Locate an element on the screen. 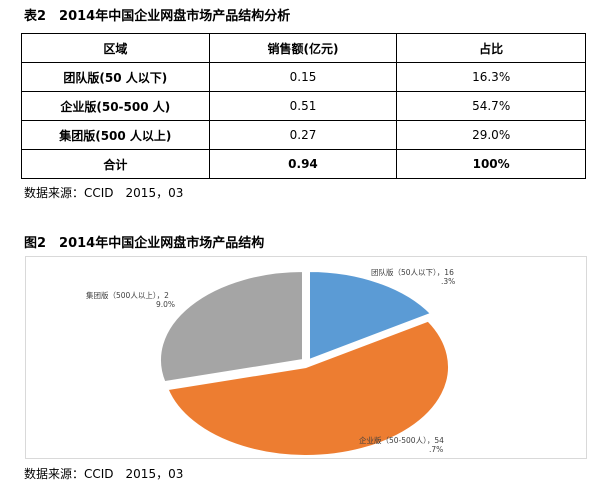 The width and height of the screenshot is (607, 485). table-row: 团队版(50 人以下) 0.15 16.3% is located at coordinates (303, 77).